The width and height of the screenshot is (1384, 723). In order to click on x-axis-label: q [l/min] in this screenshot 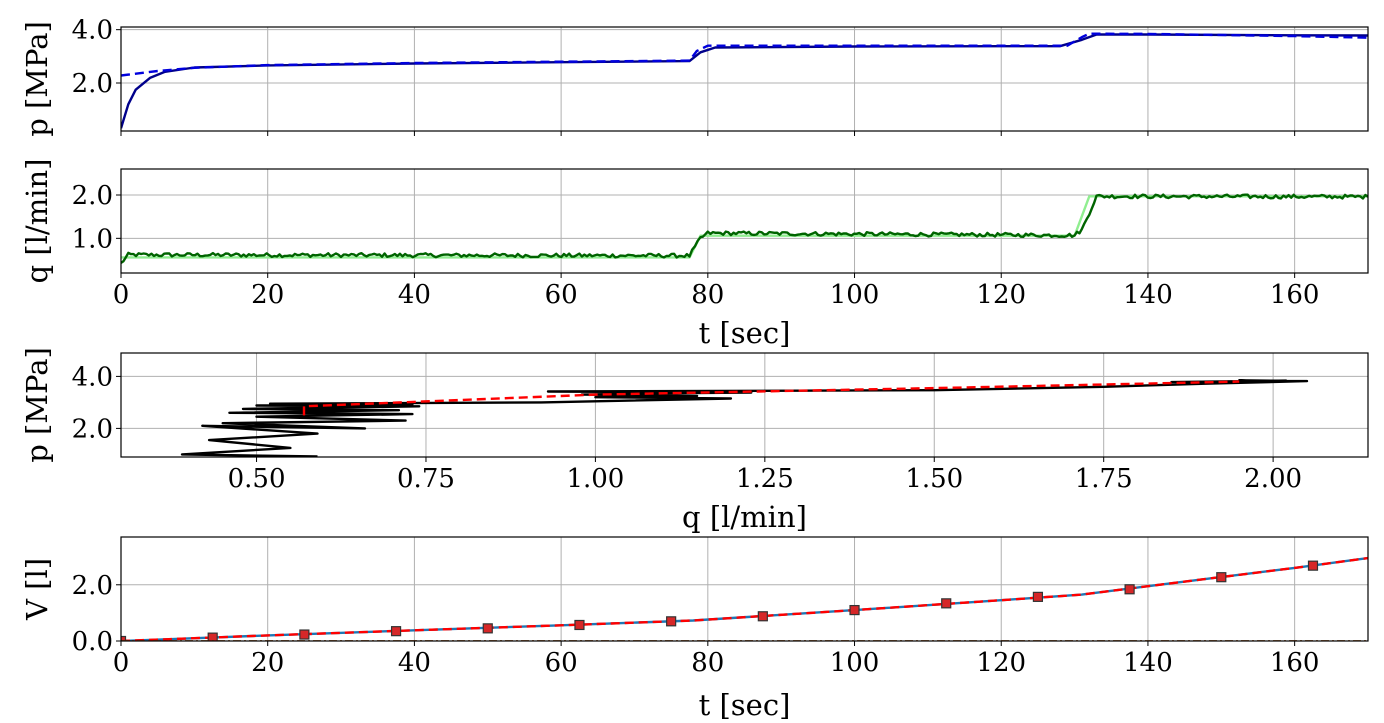, I will do `click(744, 517)`.